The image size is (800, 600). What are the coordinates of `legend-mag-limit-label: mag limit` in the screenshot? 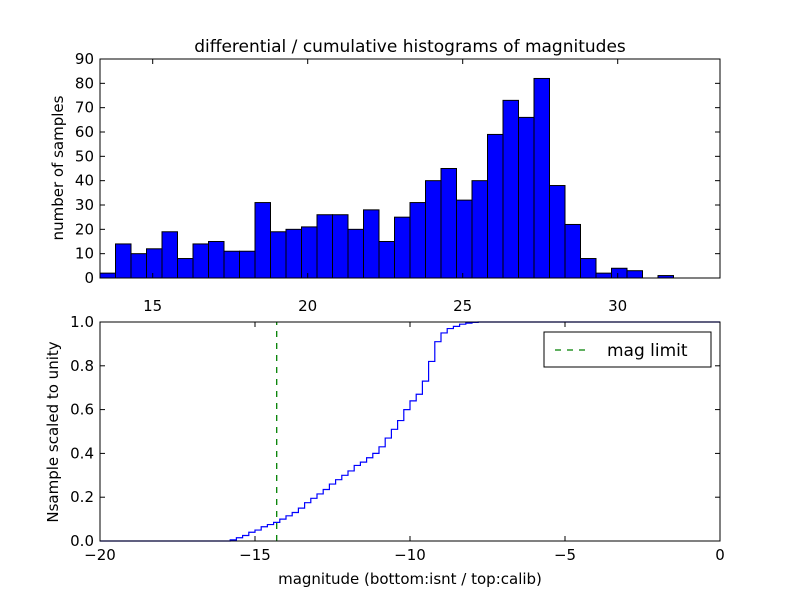 It's located at (647, 351).